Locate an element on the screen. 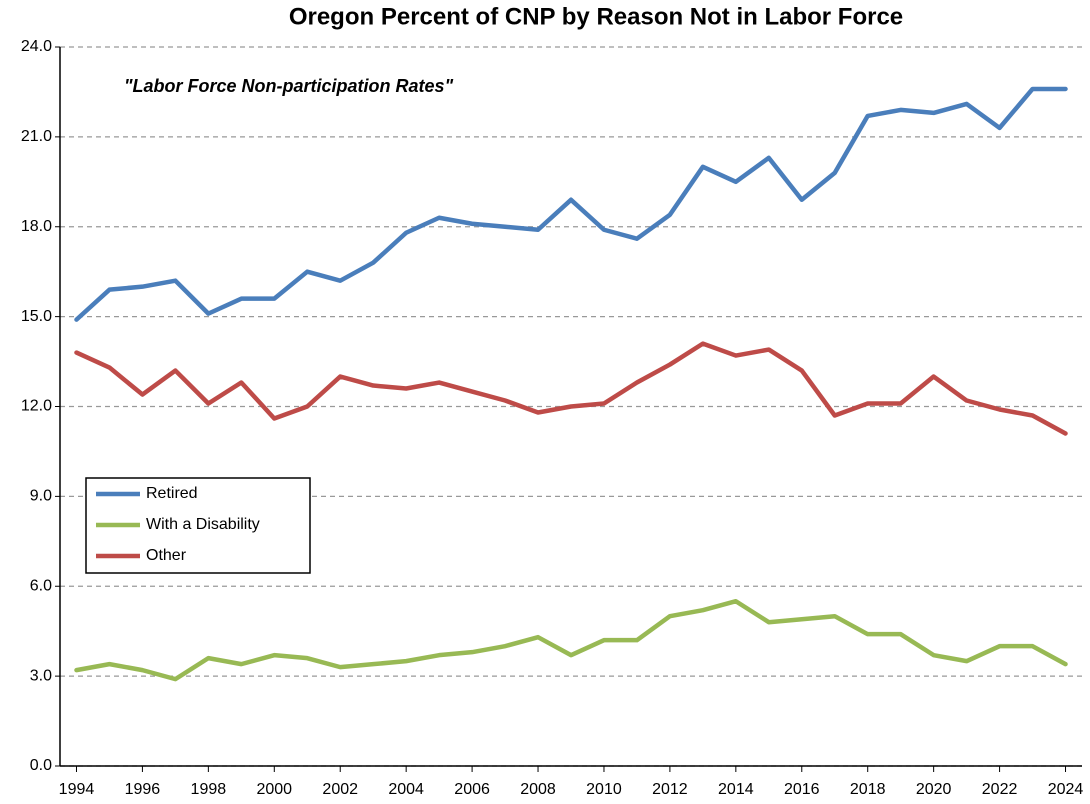  legend-label: Retired is located at coordinates (172, 493).